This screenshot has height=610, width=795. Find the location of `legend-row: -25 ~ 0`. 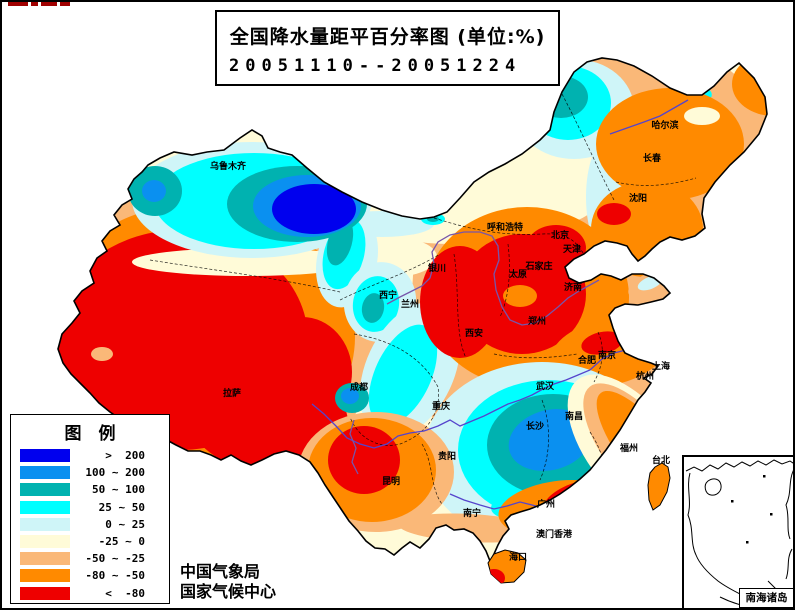

legend-row: -25 ~ 0 is located at coordinates (90, 542).